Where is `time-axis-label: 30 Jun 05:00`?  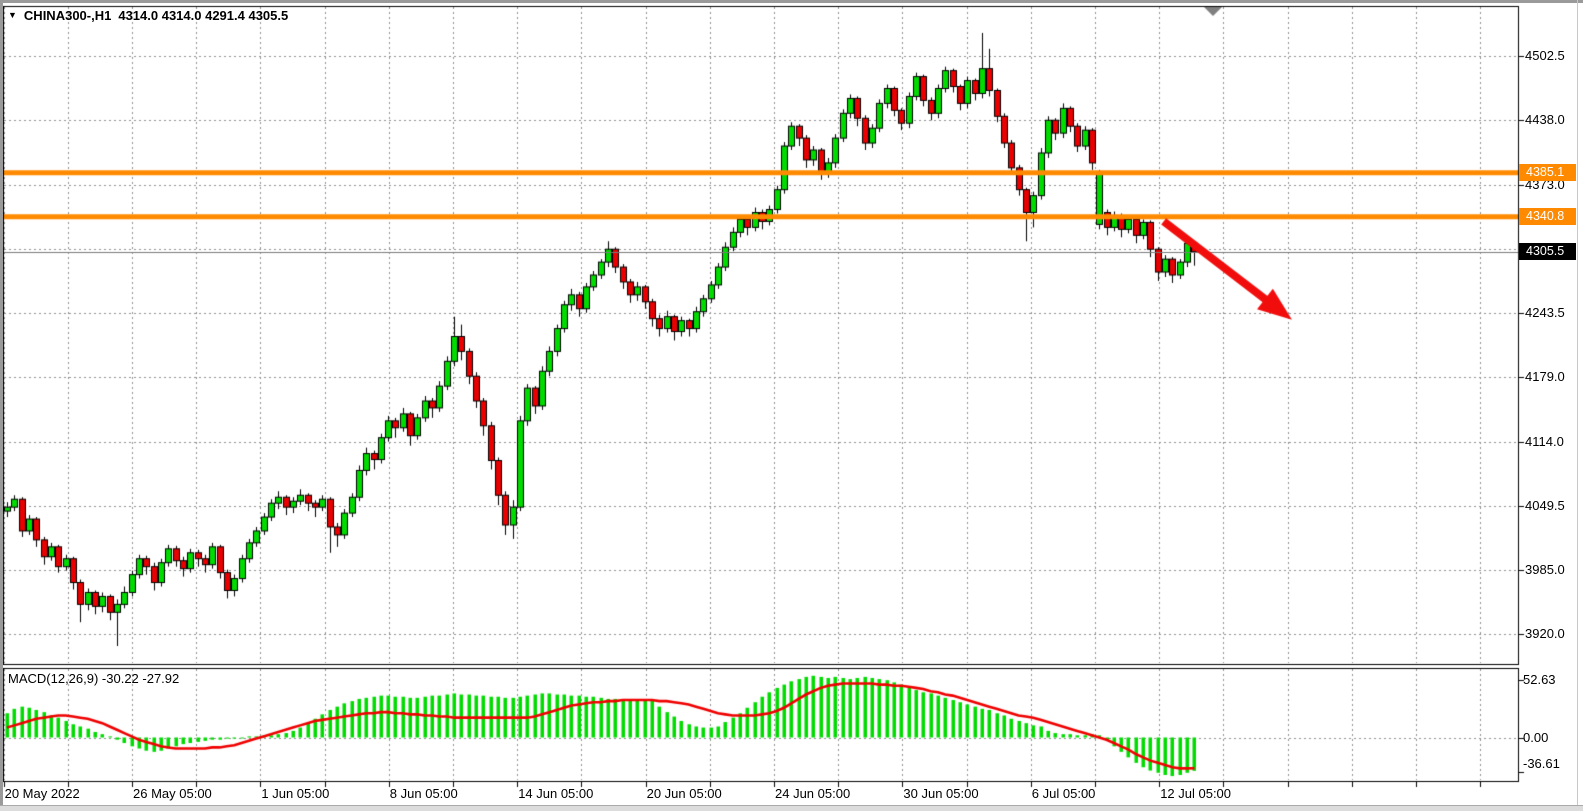
time-axis-label: 30 Jun 05:00 is located at coordinates (941, 793).